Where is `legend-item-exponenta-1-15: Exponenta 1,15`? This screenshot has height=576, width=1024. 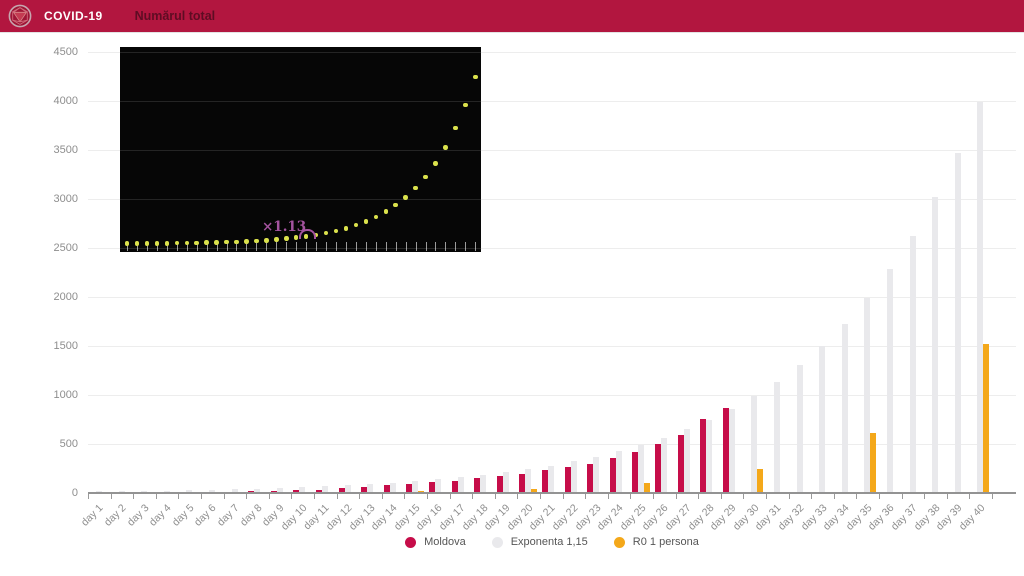 legend-item-exponenta-1-15: Exponenta 1,15 is located at coordinates (539, 542).